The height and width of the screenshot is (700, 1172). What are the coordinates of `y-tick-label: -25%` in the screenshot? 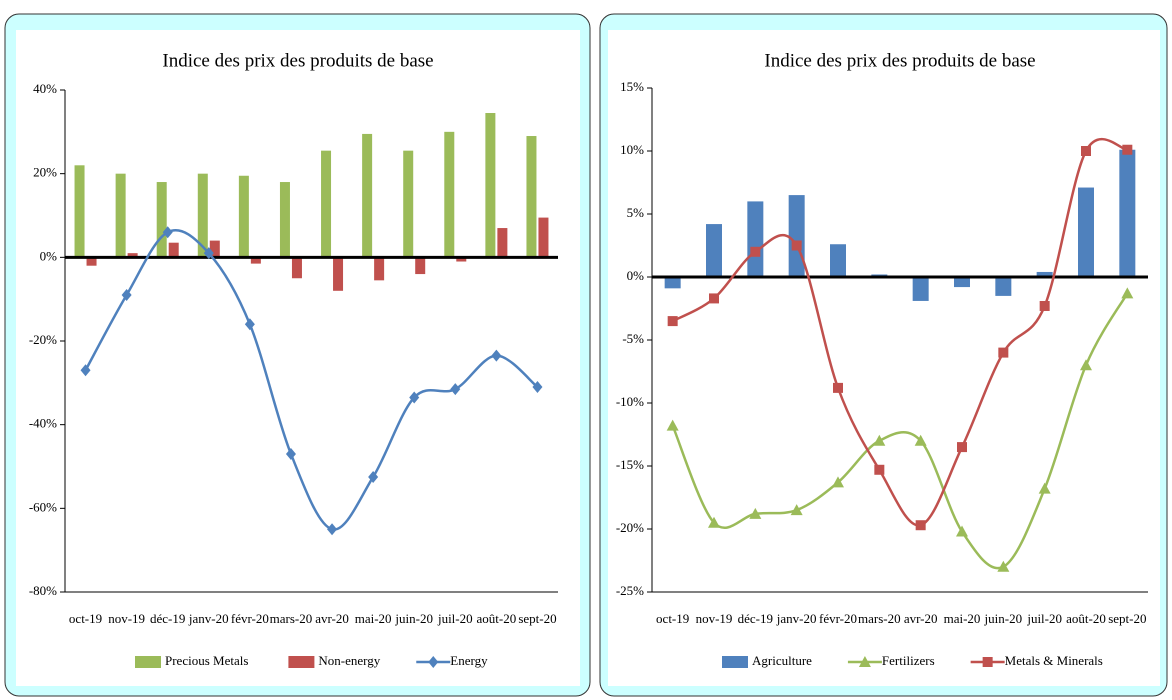 It's located at (630, 590).